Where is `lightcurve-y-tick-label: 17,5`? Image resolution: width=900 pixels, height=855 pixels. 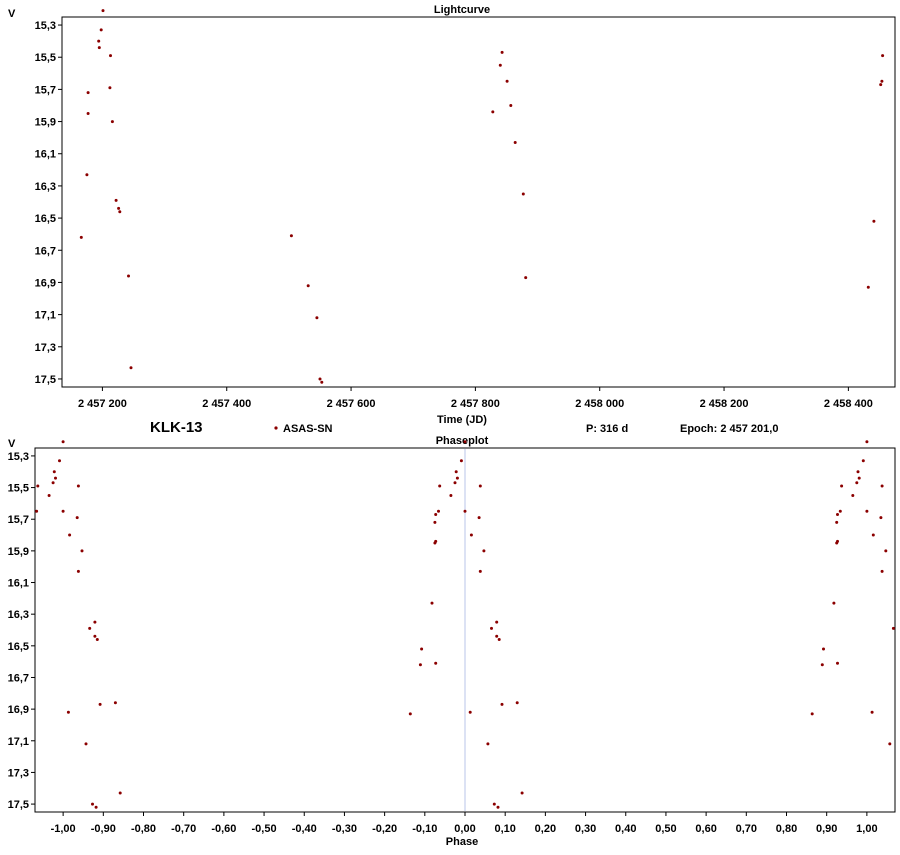 lightcurve-y-tick-label: 17,5 is located at coordinates (45, 380).